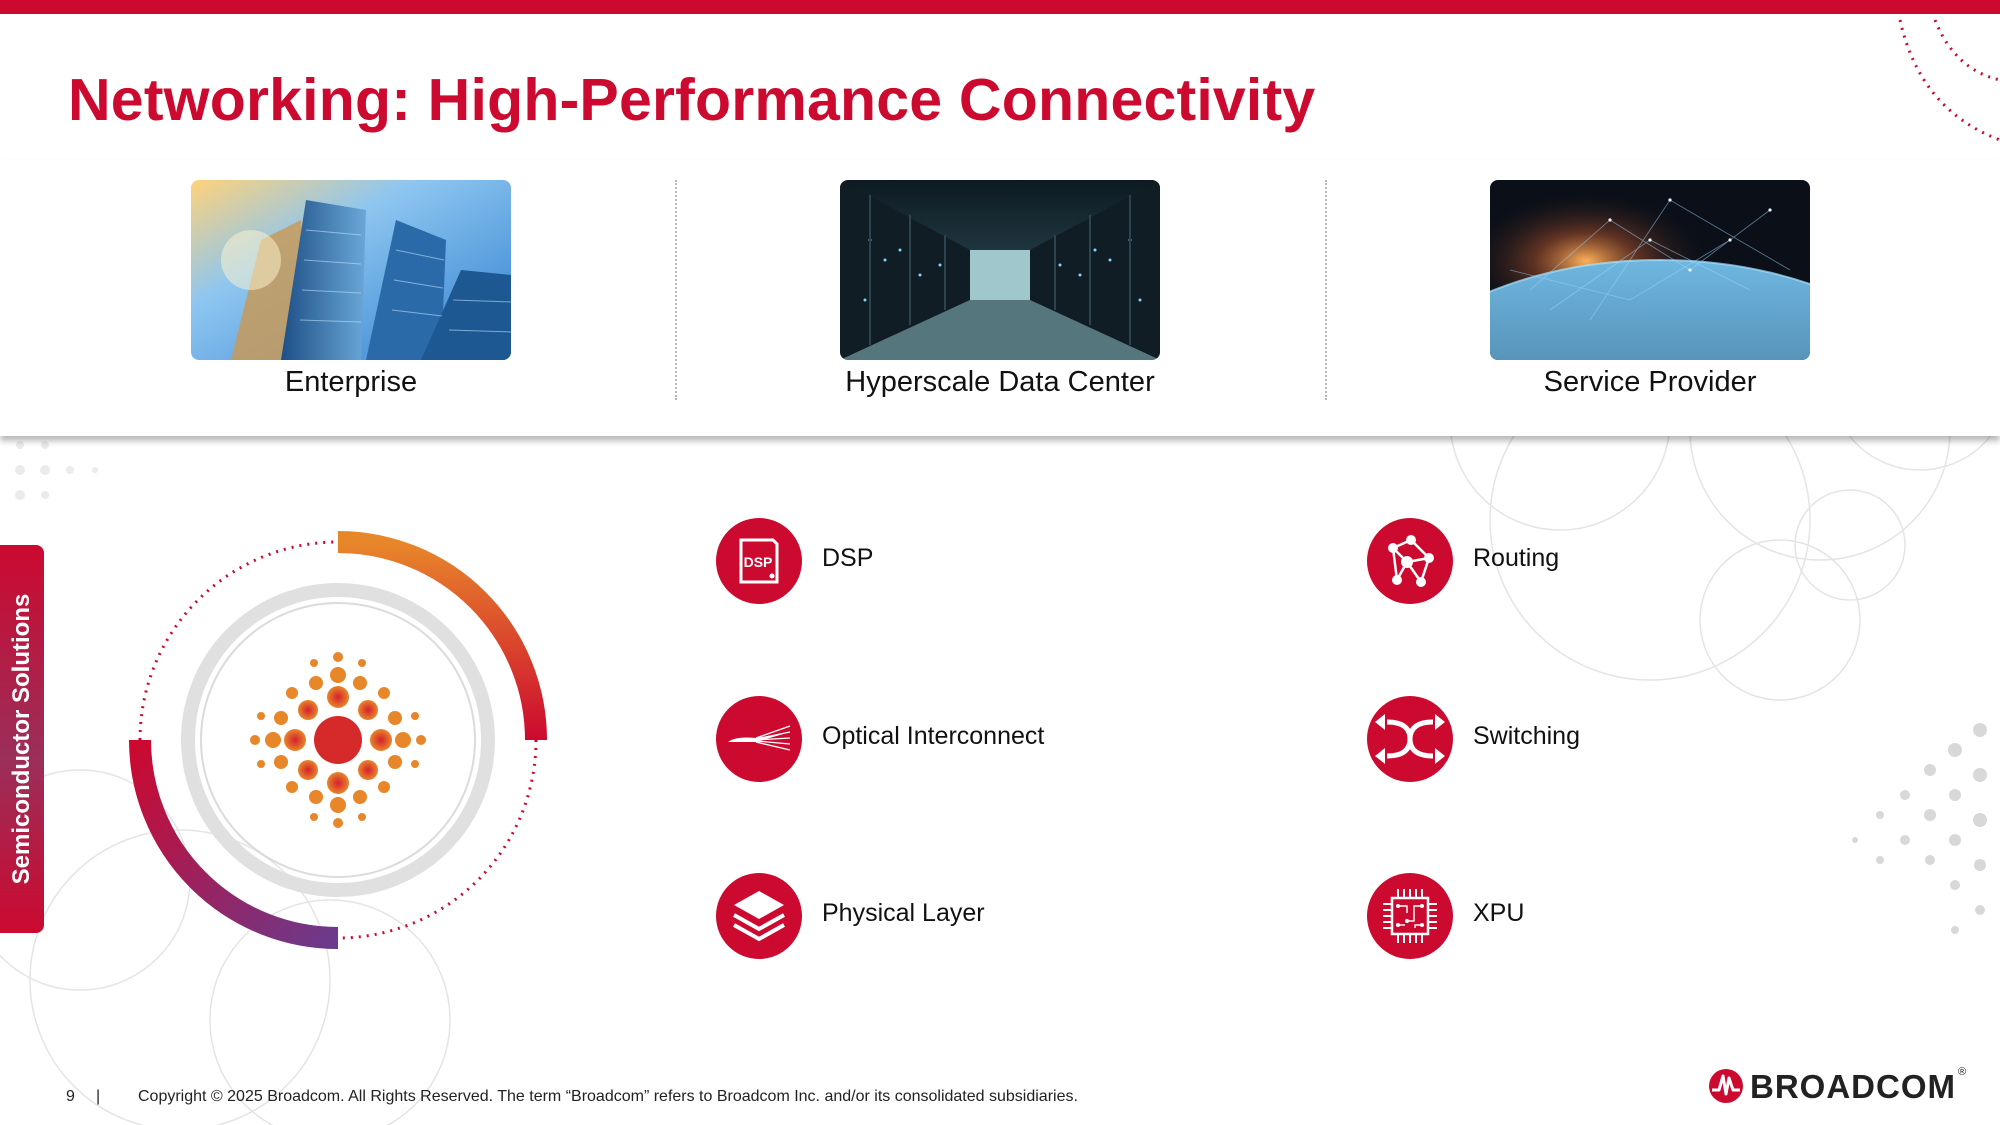  What do you see at coordinates (351, 382) in the screenshot?
I see `segment-label: Enterprise` at bounding box center [351, 382].